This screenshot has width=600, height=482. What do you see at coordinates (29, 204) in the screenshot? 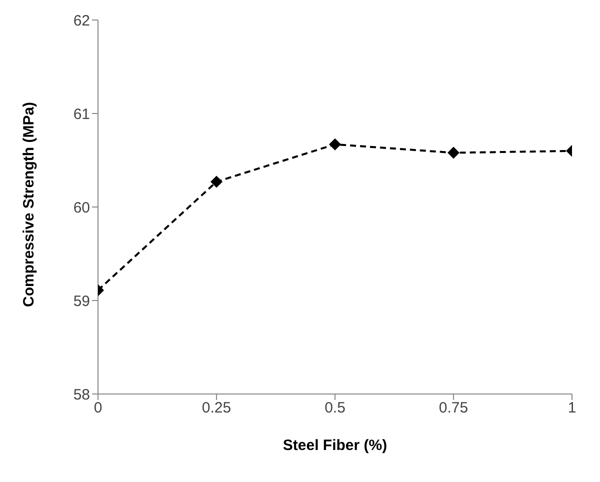
I see `y-axis-title: Compressive Strength (MPa)` at bounding box center [29, 204].